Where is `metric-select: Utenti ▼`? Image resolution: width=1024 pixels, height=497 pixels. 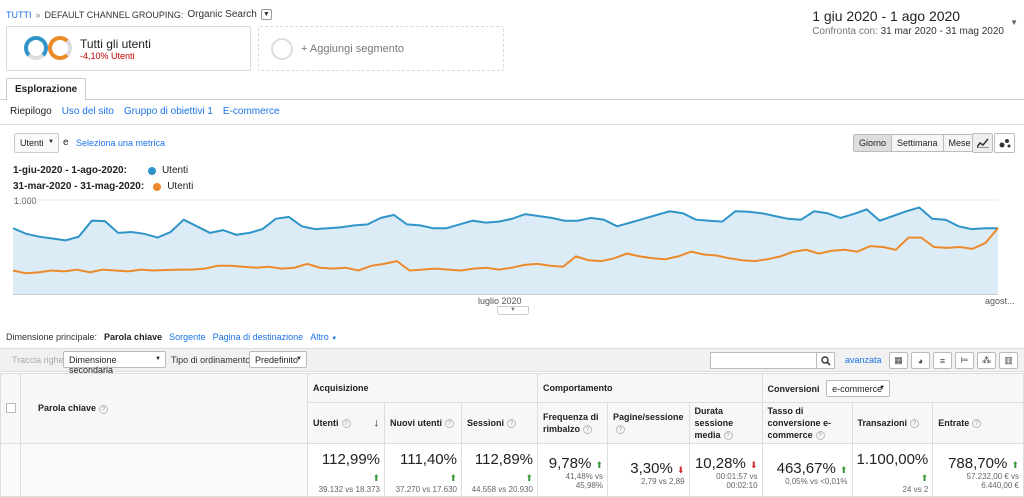 metric-select: Utenti ▼ is located at coordinates (36, 143).